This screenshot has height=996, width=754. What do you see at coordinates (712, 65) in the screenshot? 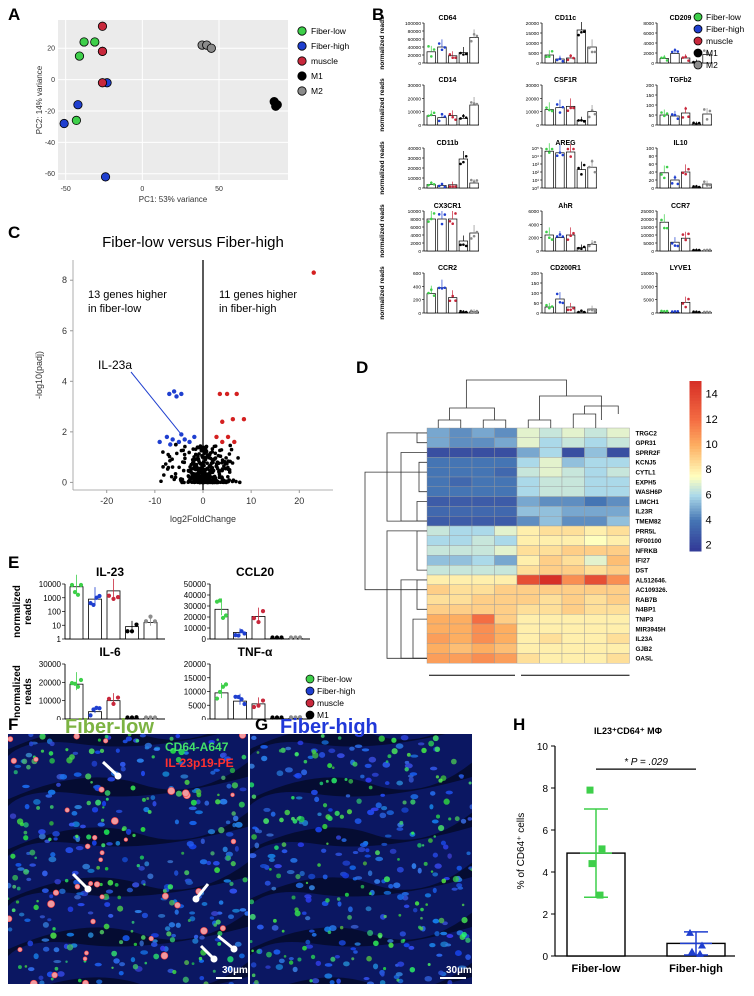
I see `legend-label: M2` at bounding box center [712, 65].